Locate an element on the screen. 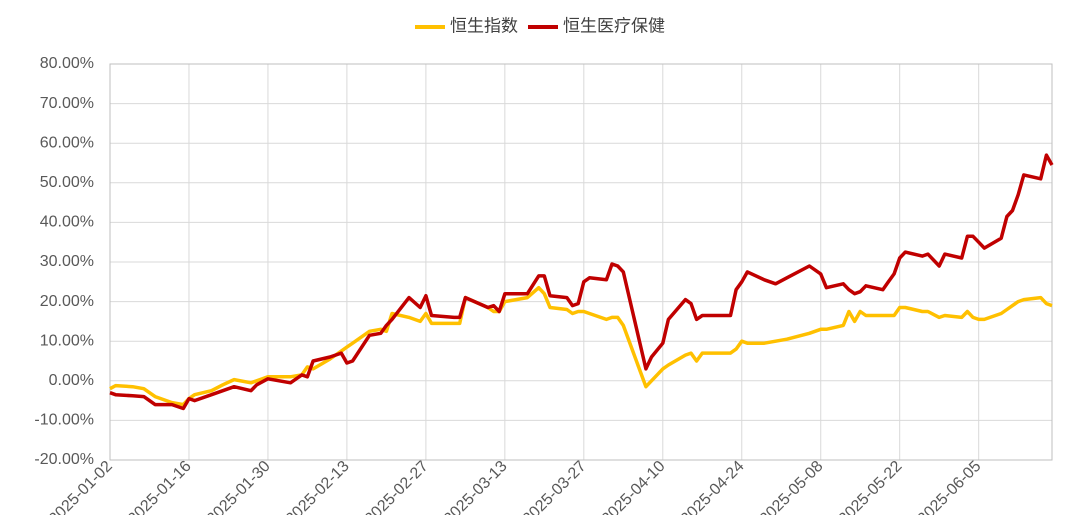  x-tick-label: 2025-01-16 is located at coordinates (160, 486).